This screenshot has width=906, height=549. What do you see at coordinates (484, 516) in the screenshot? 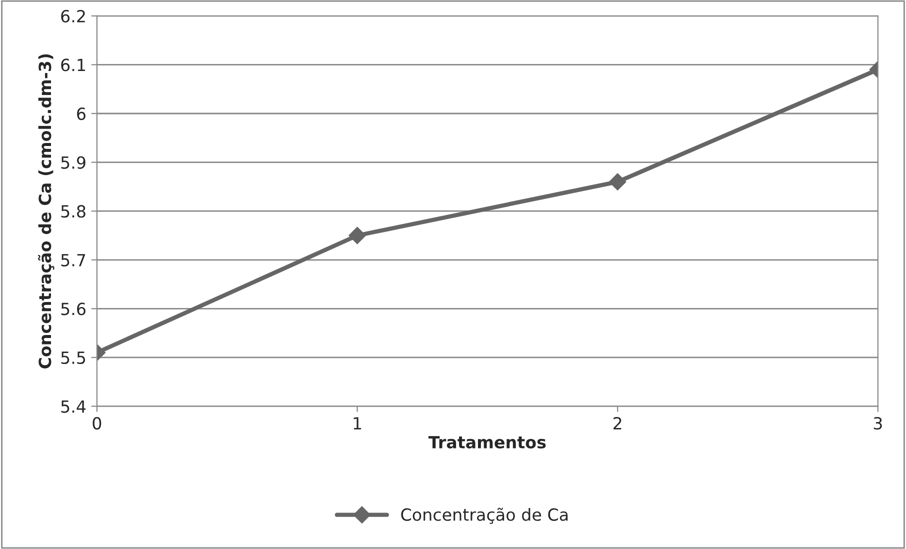
I see `legend-label: Concentração de Ca` at bounding box center [484, 516].